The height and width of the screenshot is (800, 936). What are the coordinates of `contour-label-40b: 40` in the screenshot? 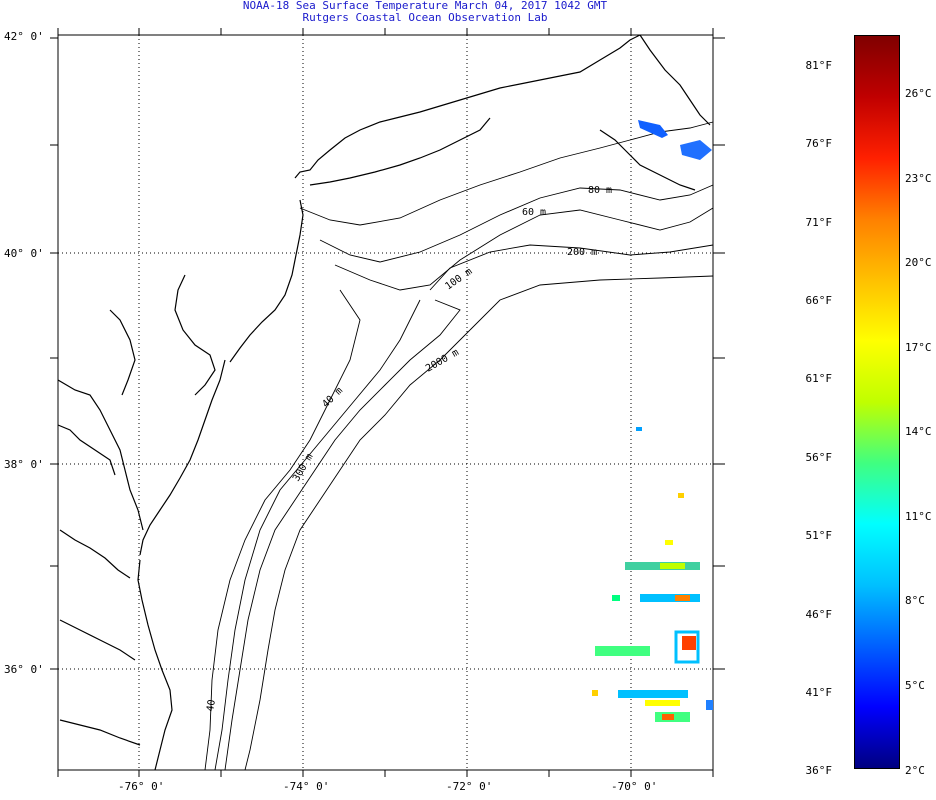 It's located at (211, 706).